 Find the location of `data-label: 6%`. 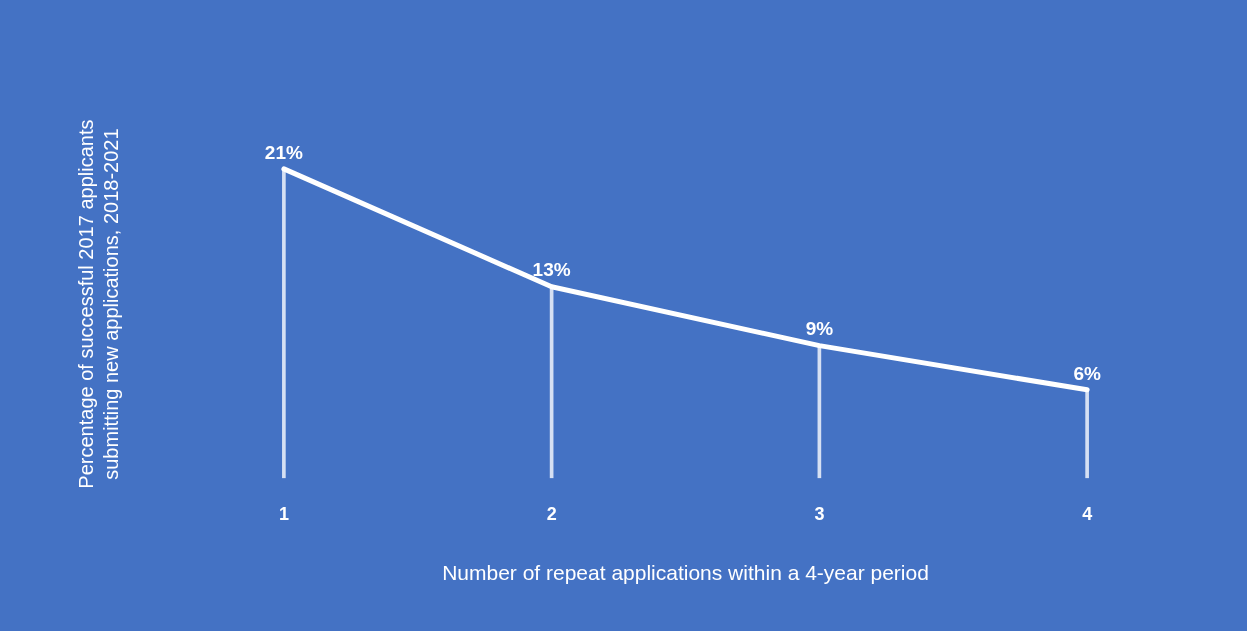

data-label: 6% is located at coordinates (1087, 373).